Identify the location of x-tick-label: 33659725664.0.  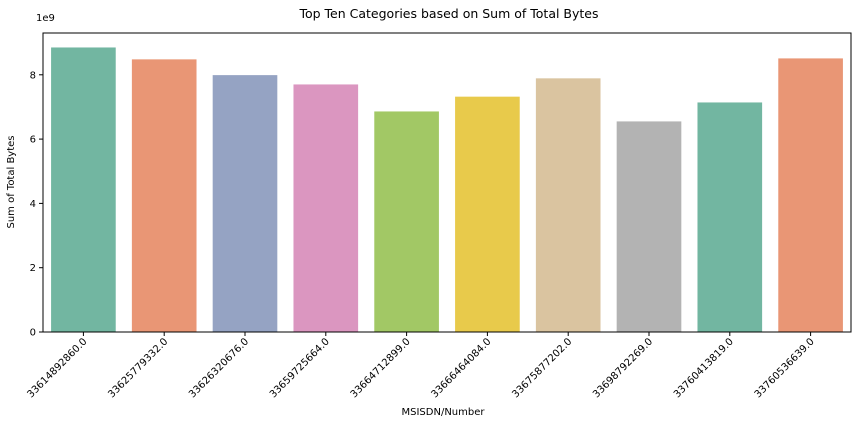
(300, 368).